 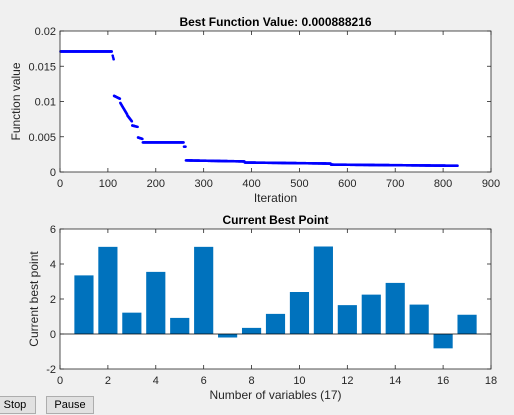 What do you see at coordinates (347, 184) in the screenshot?
I see `ax1-x-tick-label: 600` at bounding box center [347, 184].